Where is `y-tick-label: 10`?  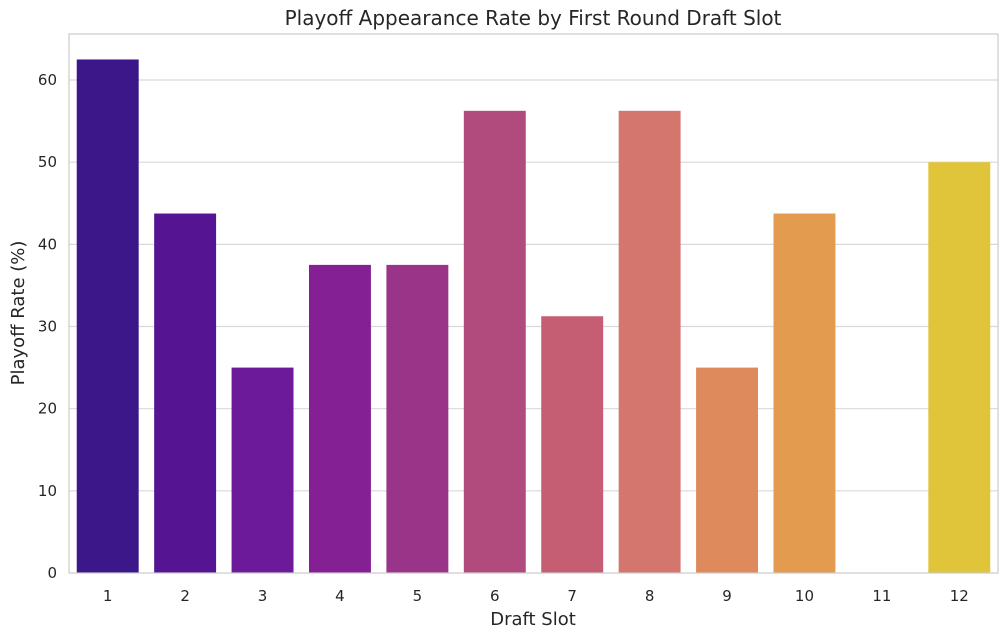 y-tick-label: 10 is located at coordinates (47, 491).